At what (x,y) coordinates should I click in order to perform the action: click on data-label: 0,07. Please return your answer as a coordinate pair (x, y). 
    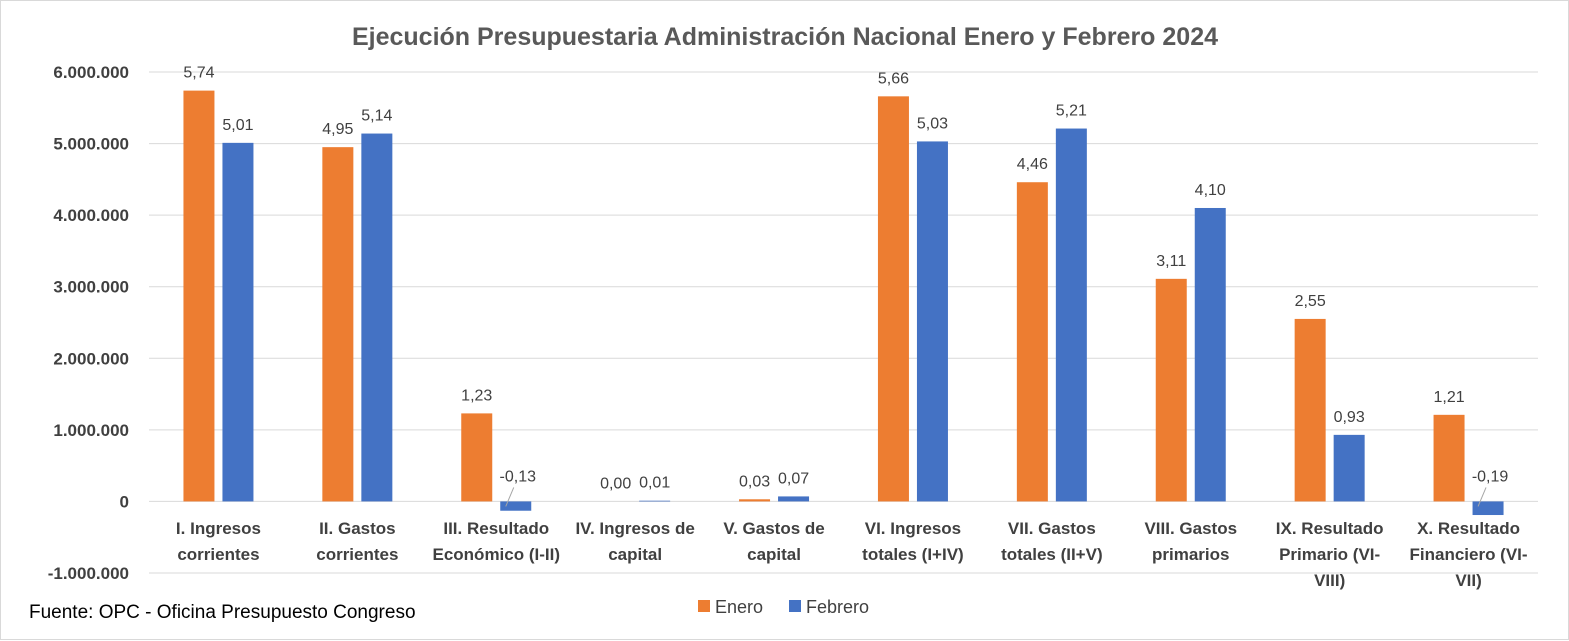
    Looking at the image, I should click on (793, 478).